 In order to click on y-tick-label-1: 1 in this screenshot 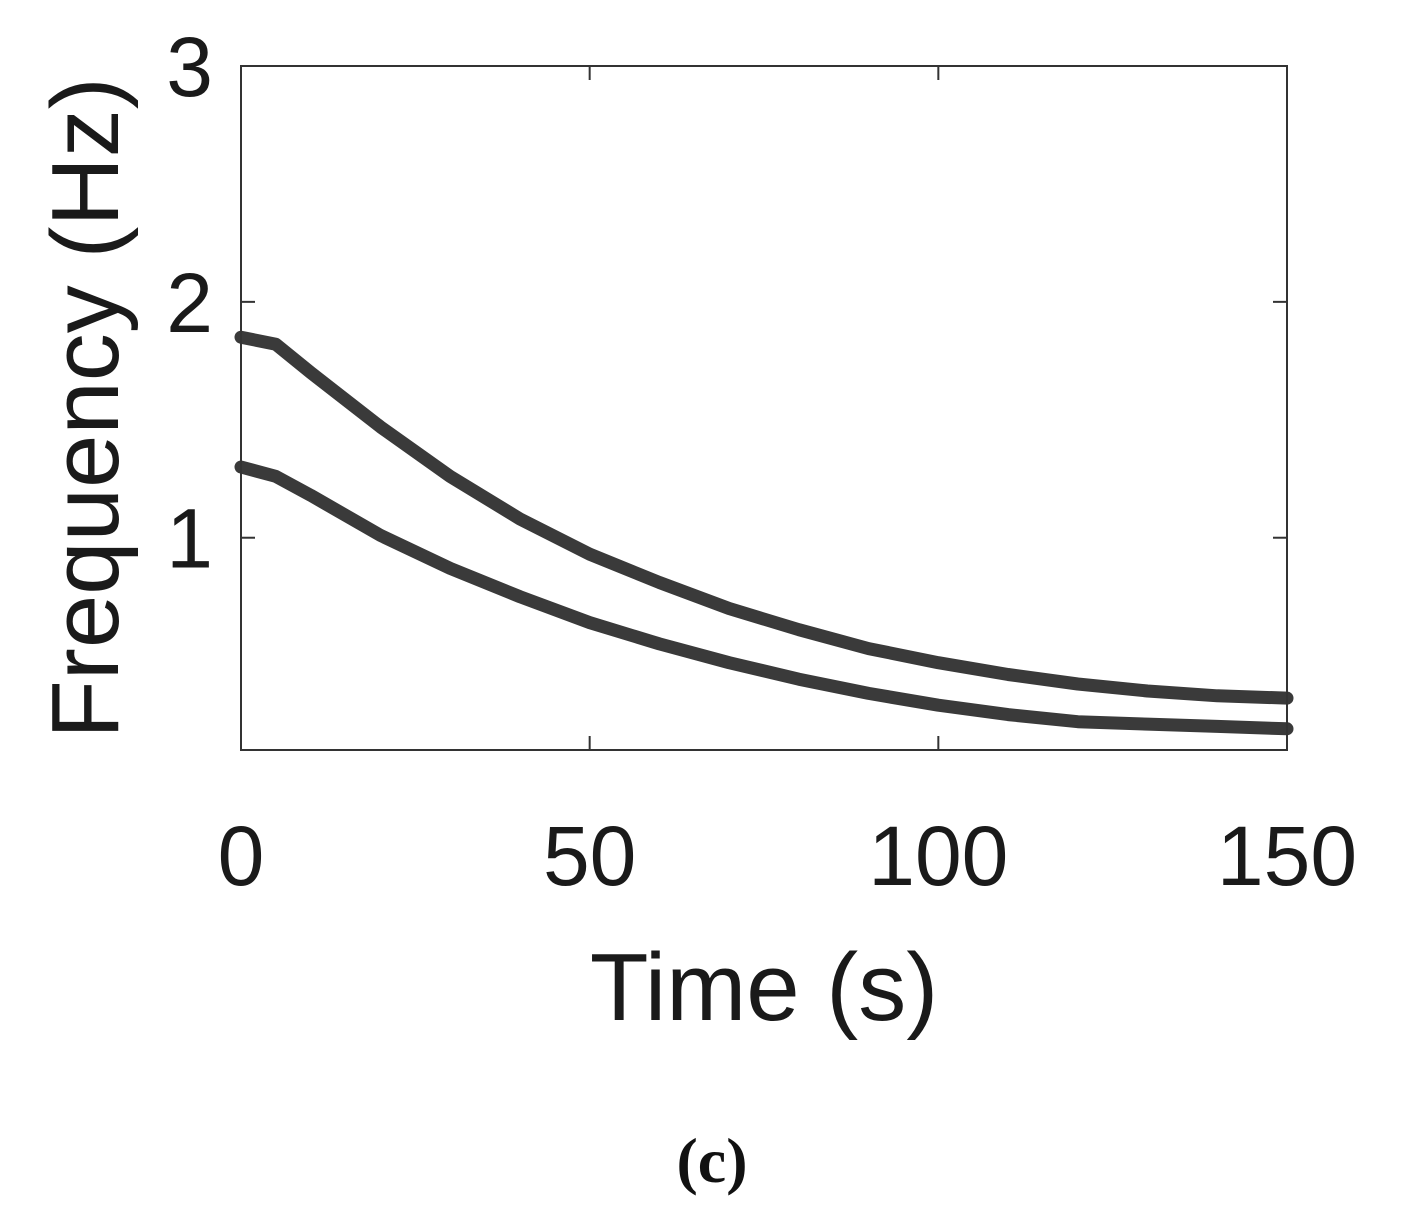, I will do `click(189, 539)`.